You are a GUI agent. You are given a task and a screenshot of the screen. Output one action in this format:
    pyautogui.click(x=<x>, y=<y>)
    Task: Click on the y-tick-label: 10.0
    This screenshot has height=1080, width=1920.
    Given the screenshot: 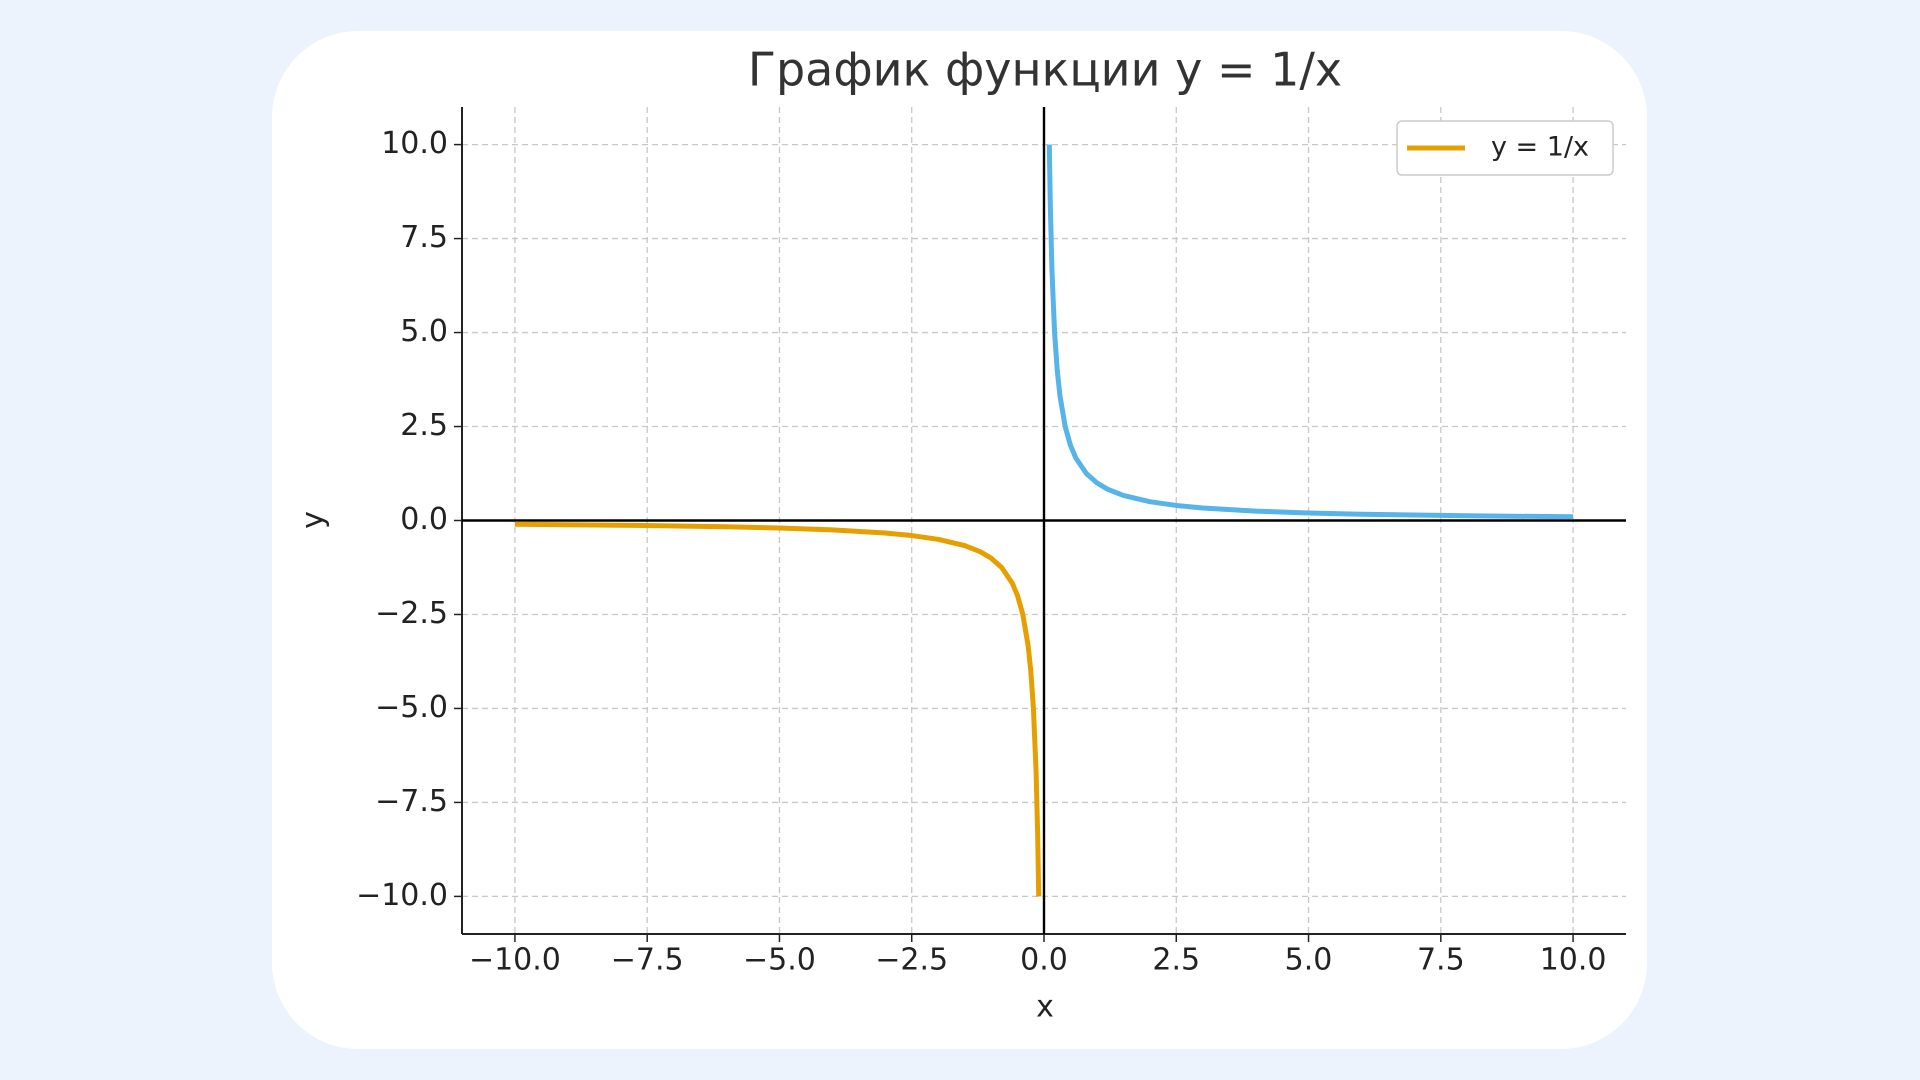 What is the action you would take?
    pyautogui.click(x=414, y=143)
    